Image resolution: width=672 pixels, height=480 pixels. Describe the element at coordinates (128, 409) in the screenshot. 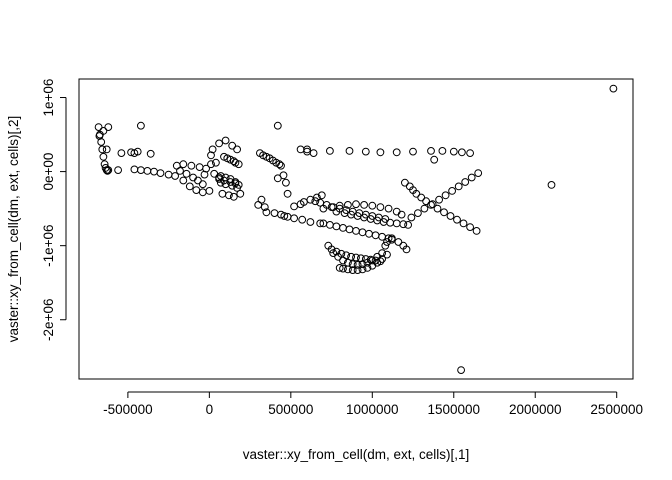

I see `x-tick-label: -500000` at that location.